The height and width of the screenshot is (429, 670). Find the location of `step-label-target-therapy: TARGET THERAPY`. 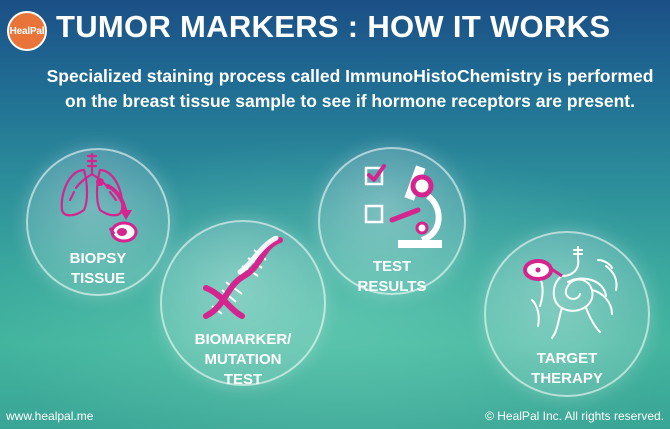

step-label-target-therapy: TARGET THERAPY is located at coordinates (567, 368).